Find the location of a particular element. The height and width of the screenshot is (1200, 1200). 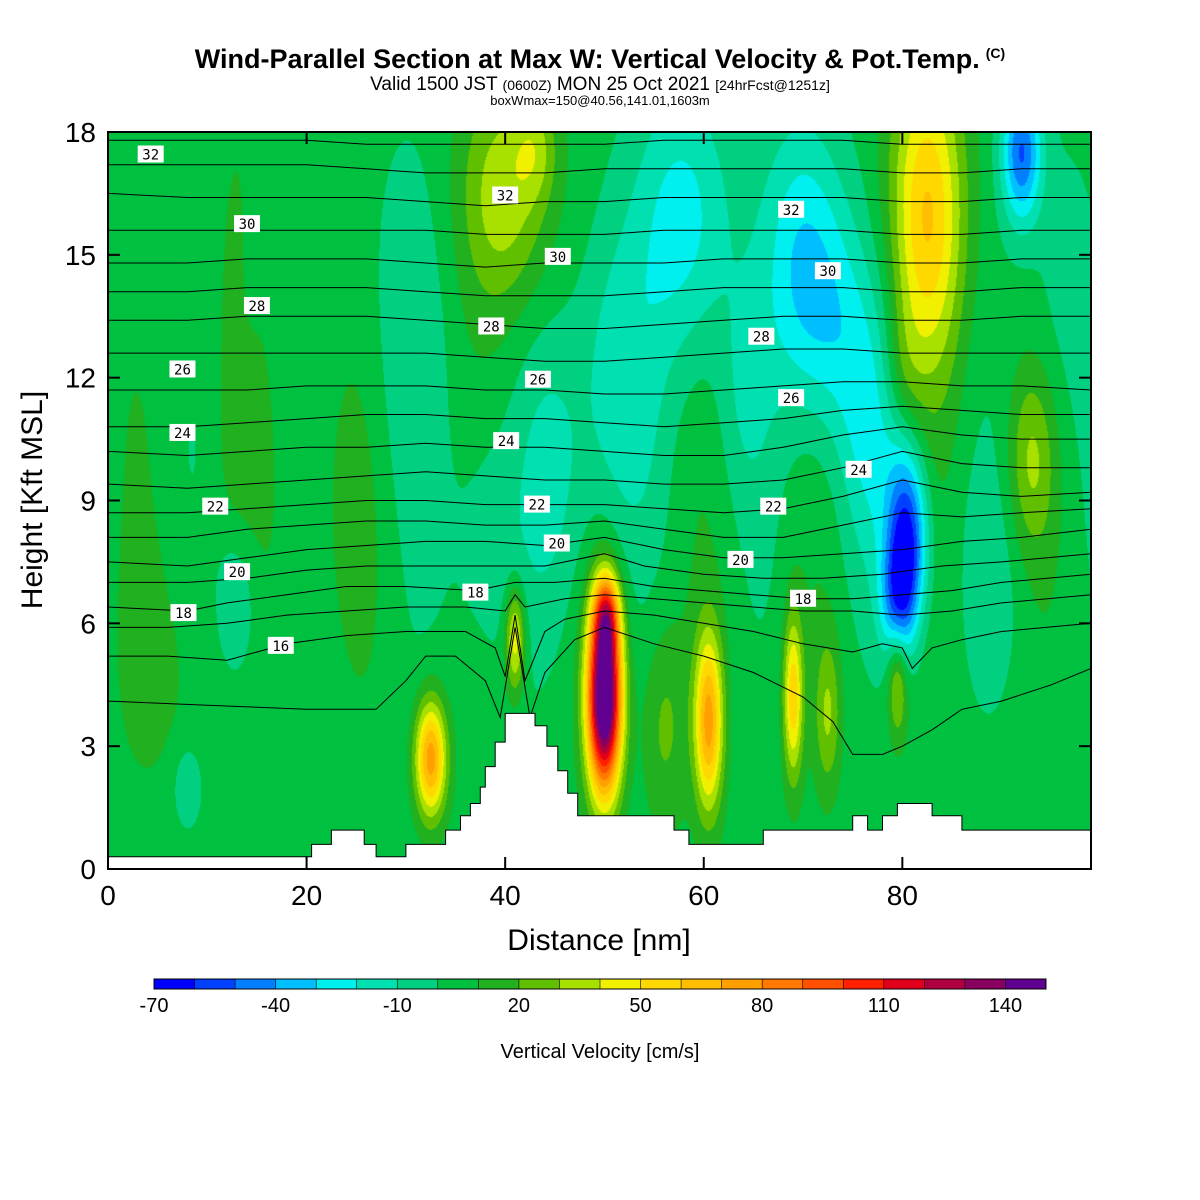

contour-label-text: 32 is located at coordinates (791, 211).